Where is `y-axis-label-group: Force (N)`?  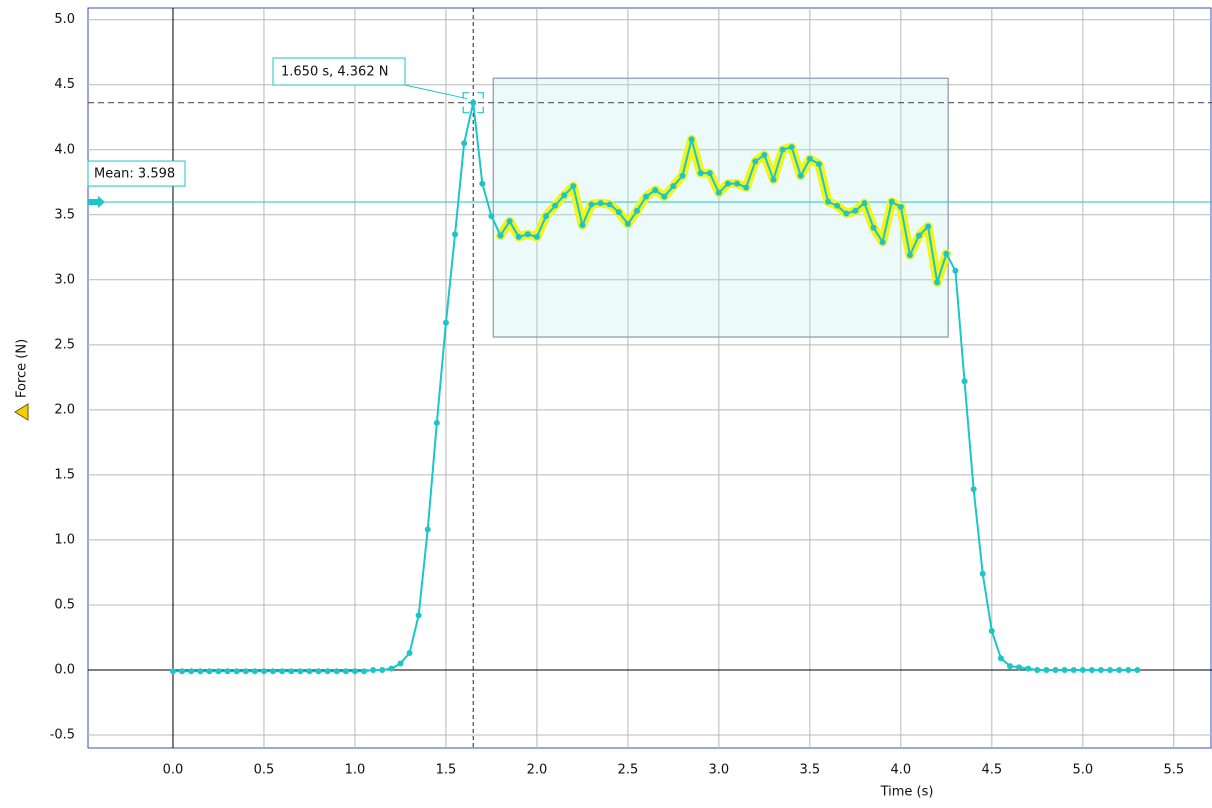
y-axis-label-group: Force (N) is located at coordinates (22, 380).